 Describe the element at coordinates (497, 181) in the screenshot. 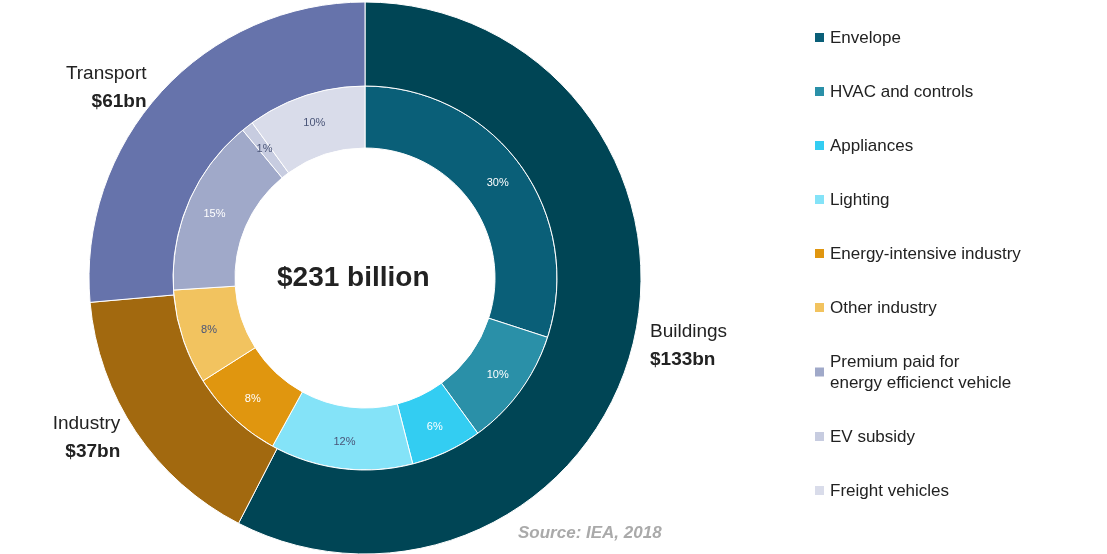

I see `data-label: 30%` at that location.